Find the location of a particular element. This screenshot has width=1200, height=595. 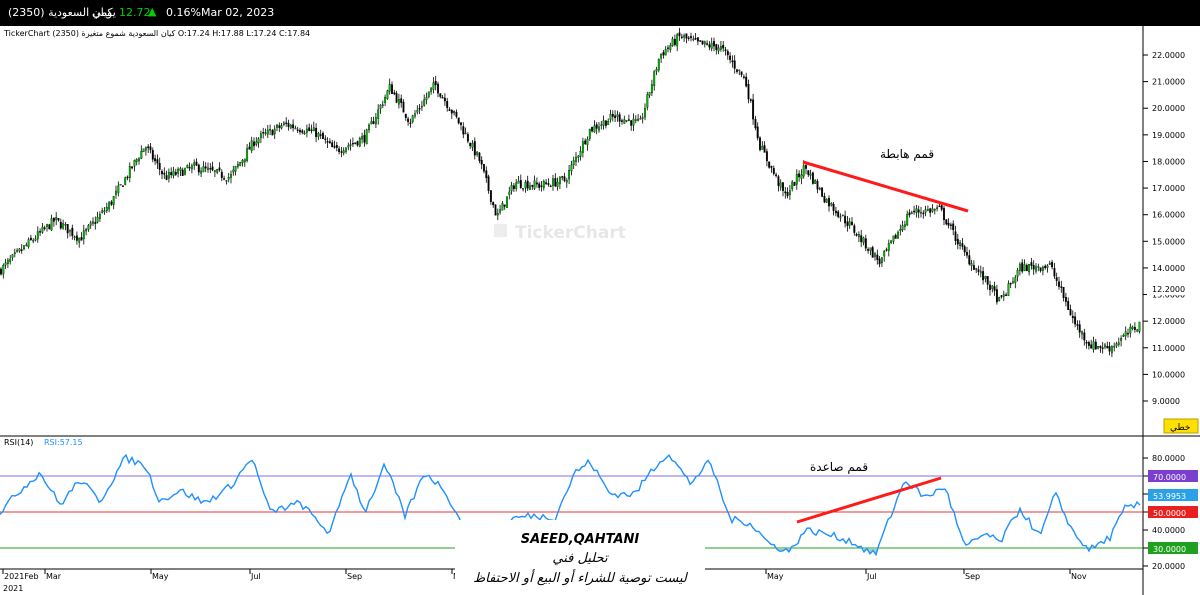

last-price-box is located at coordinates (1171, 288).